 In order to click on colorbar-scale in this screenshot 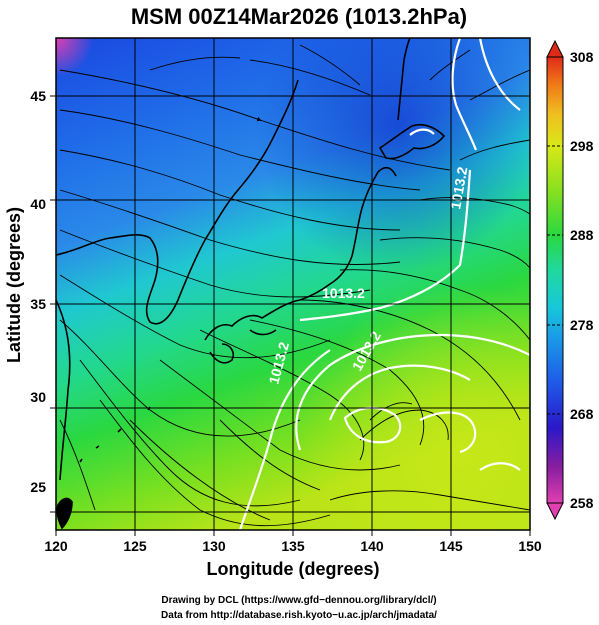, I will do `click(555, 280)`.